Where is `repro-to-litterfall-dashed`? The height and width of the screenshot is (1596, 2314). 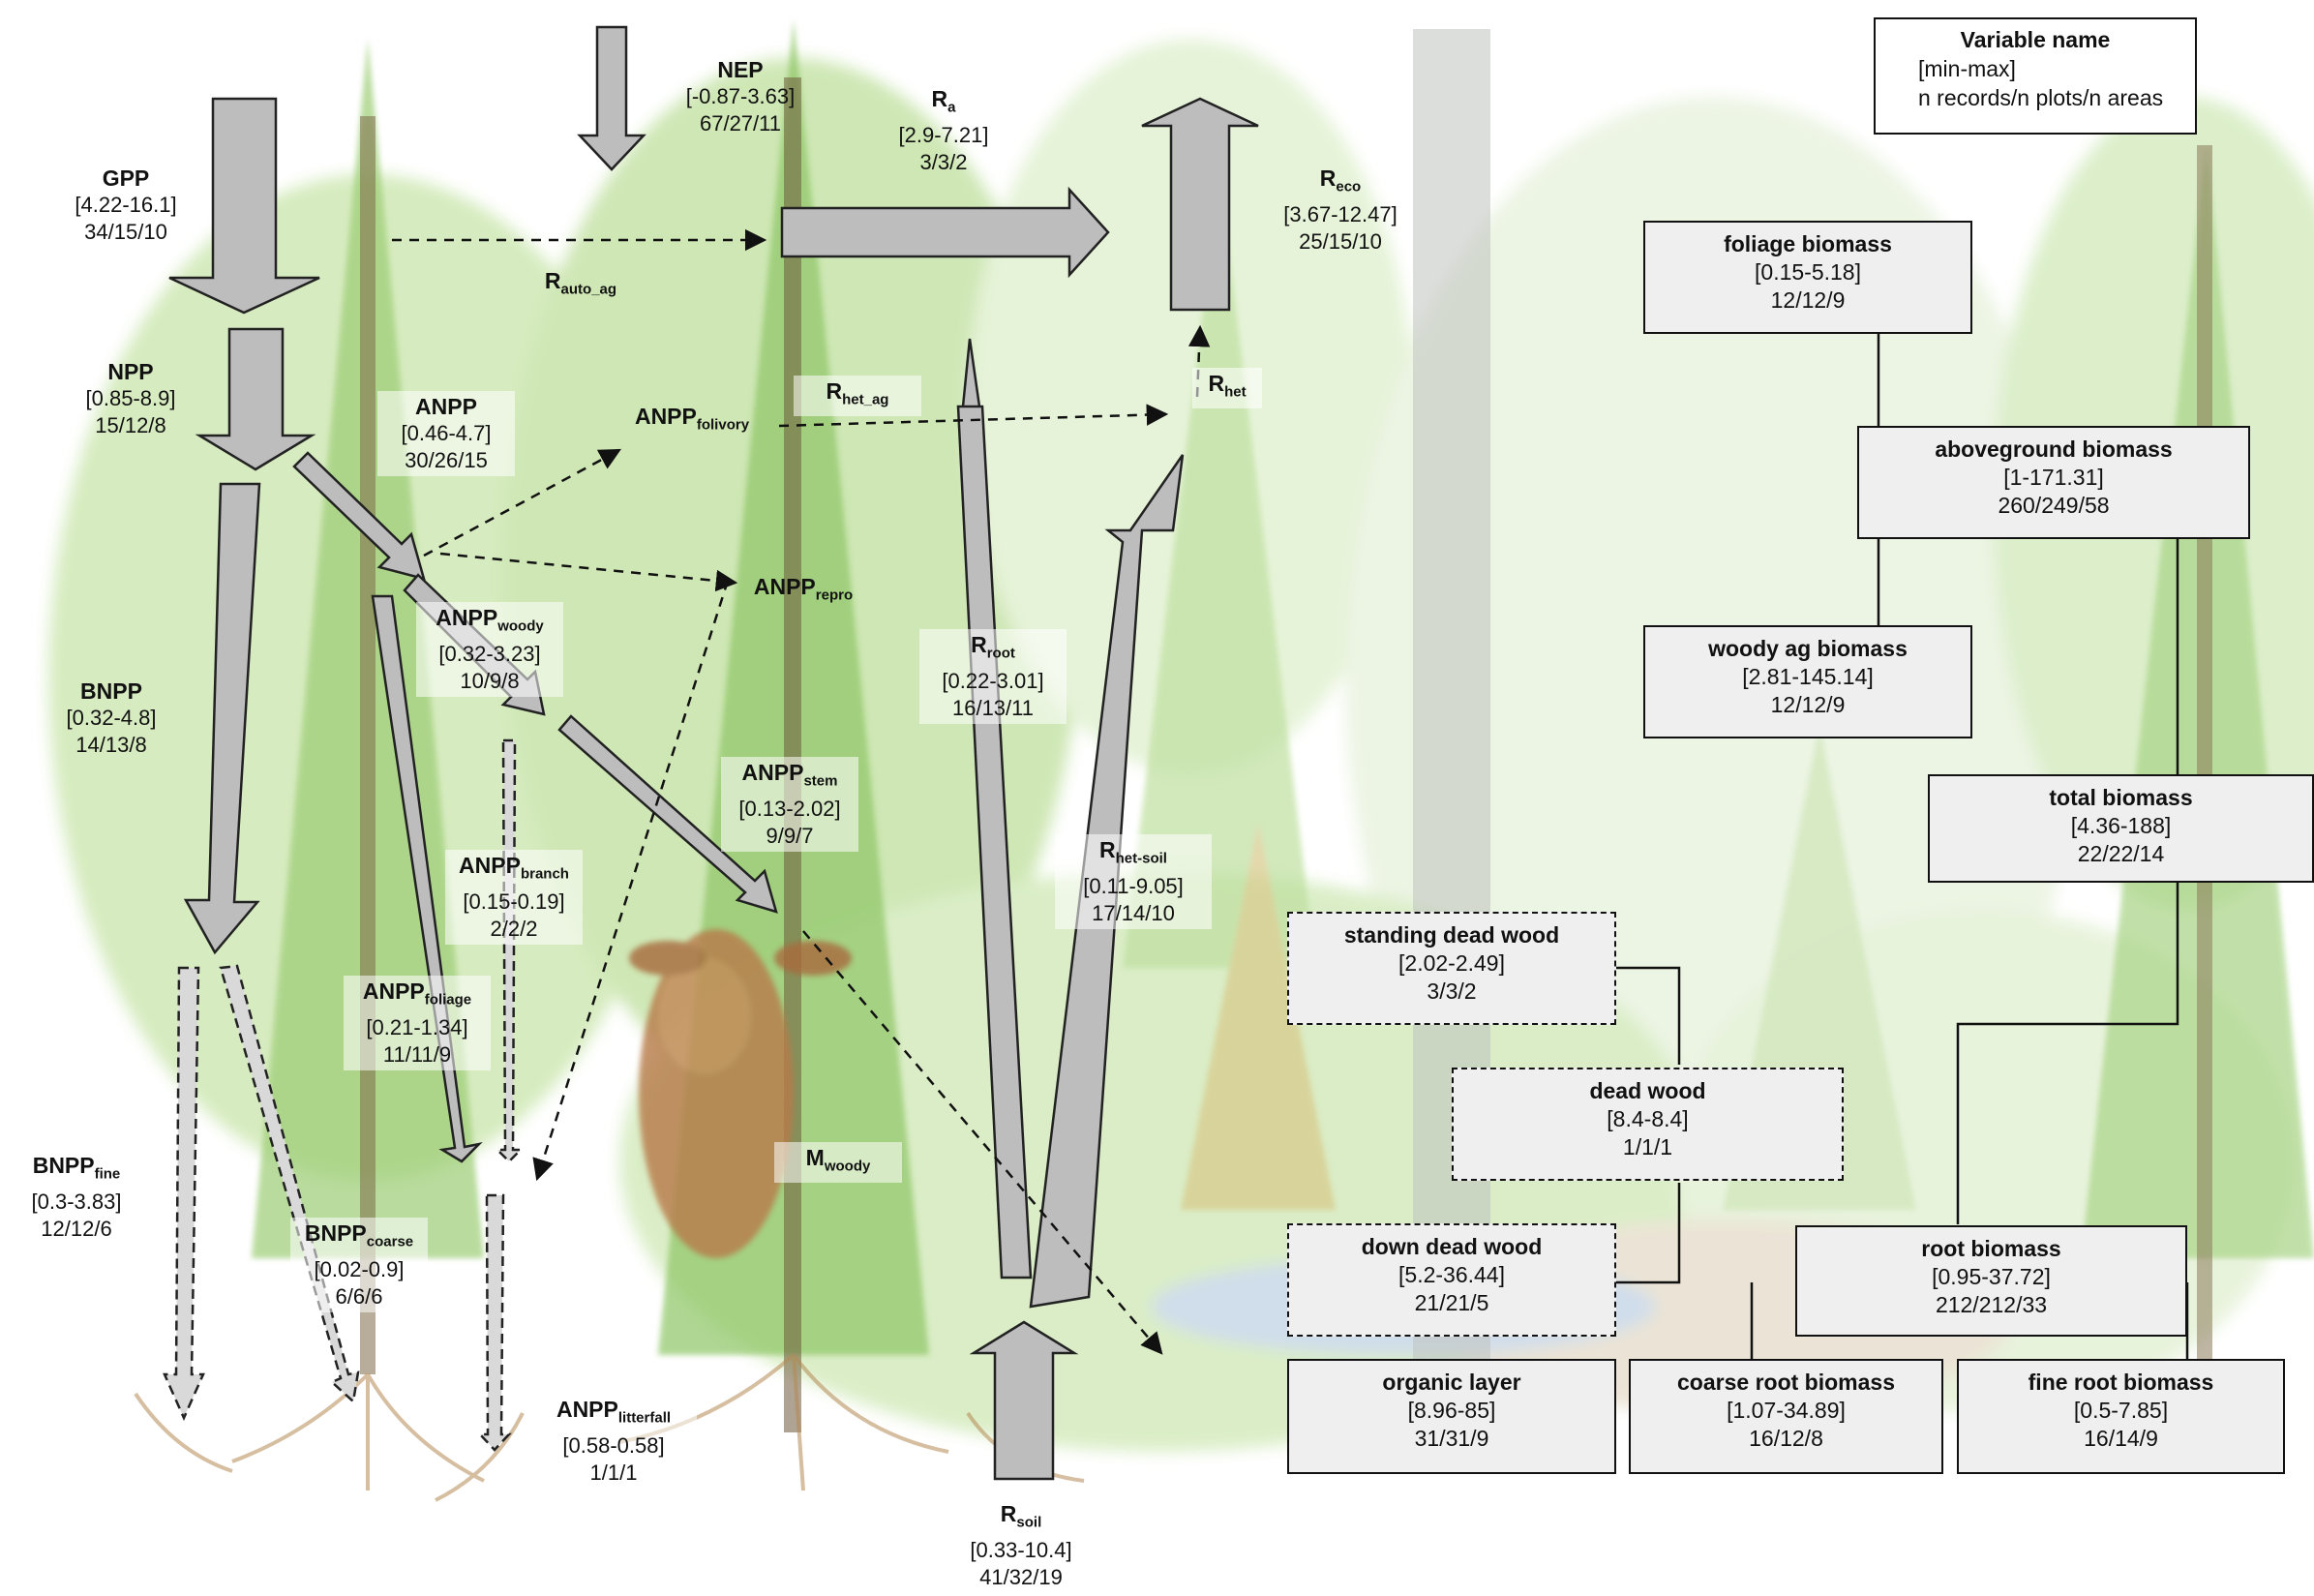
repro-to-litterfall-dashed is located at coordinates (631, 881).